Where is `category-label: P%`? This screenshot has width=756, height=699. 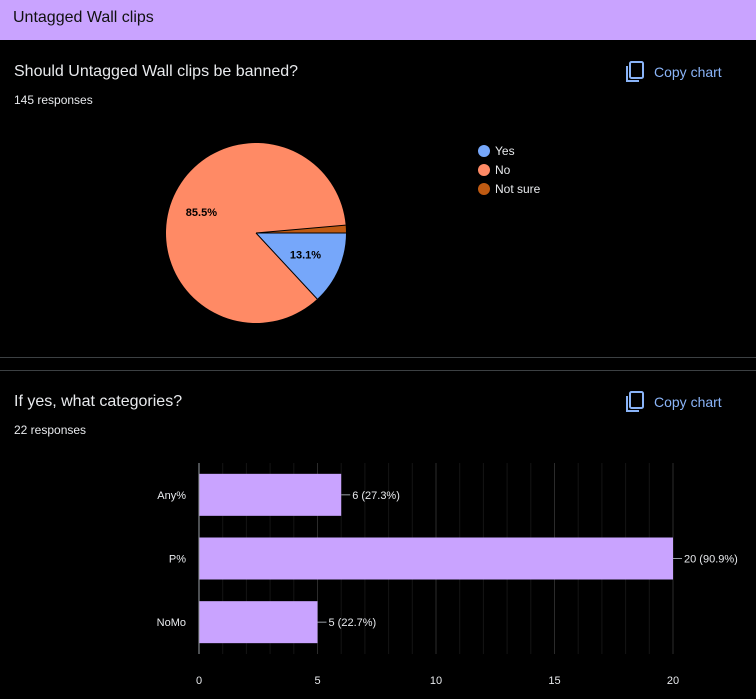
category-label: P% is located at coordinates (177, 560).